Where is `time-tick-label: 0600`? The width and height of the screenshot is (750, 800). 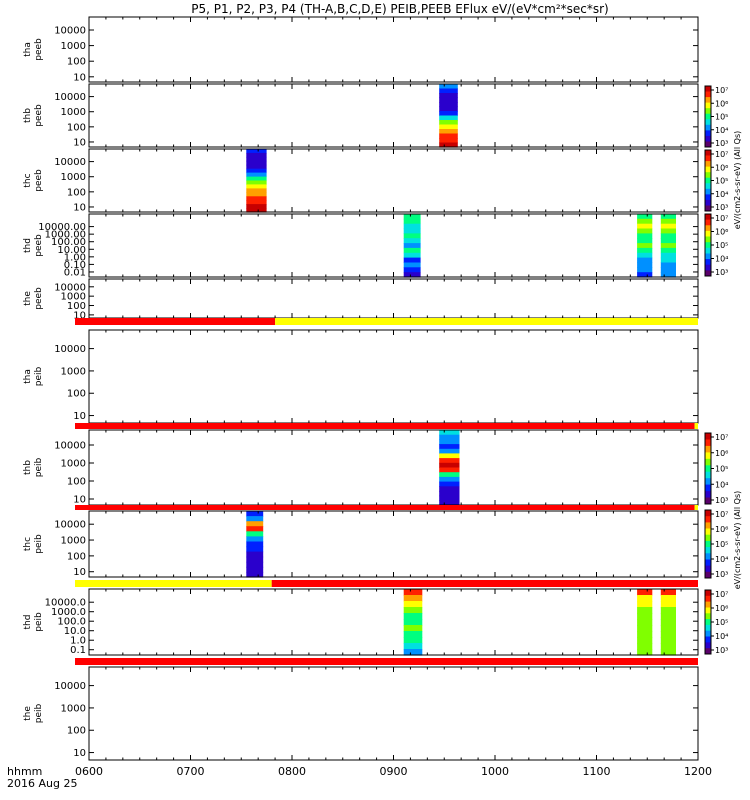 time-tick-label: 0600 is located at coordinates (89, 771).